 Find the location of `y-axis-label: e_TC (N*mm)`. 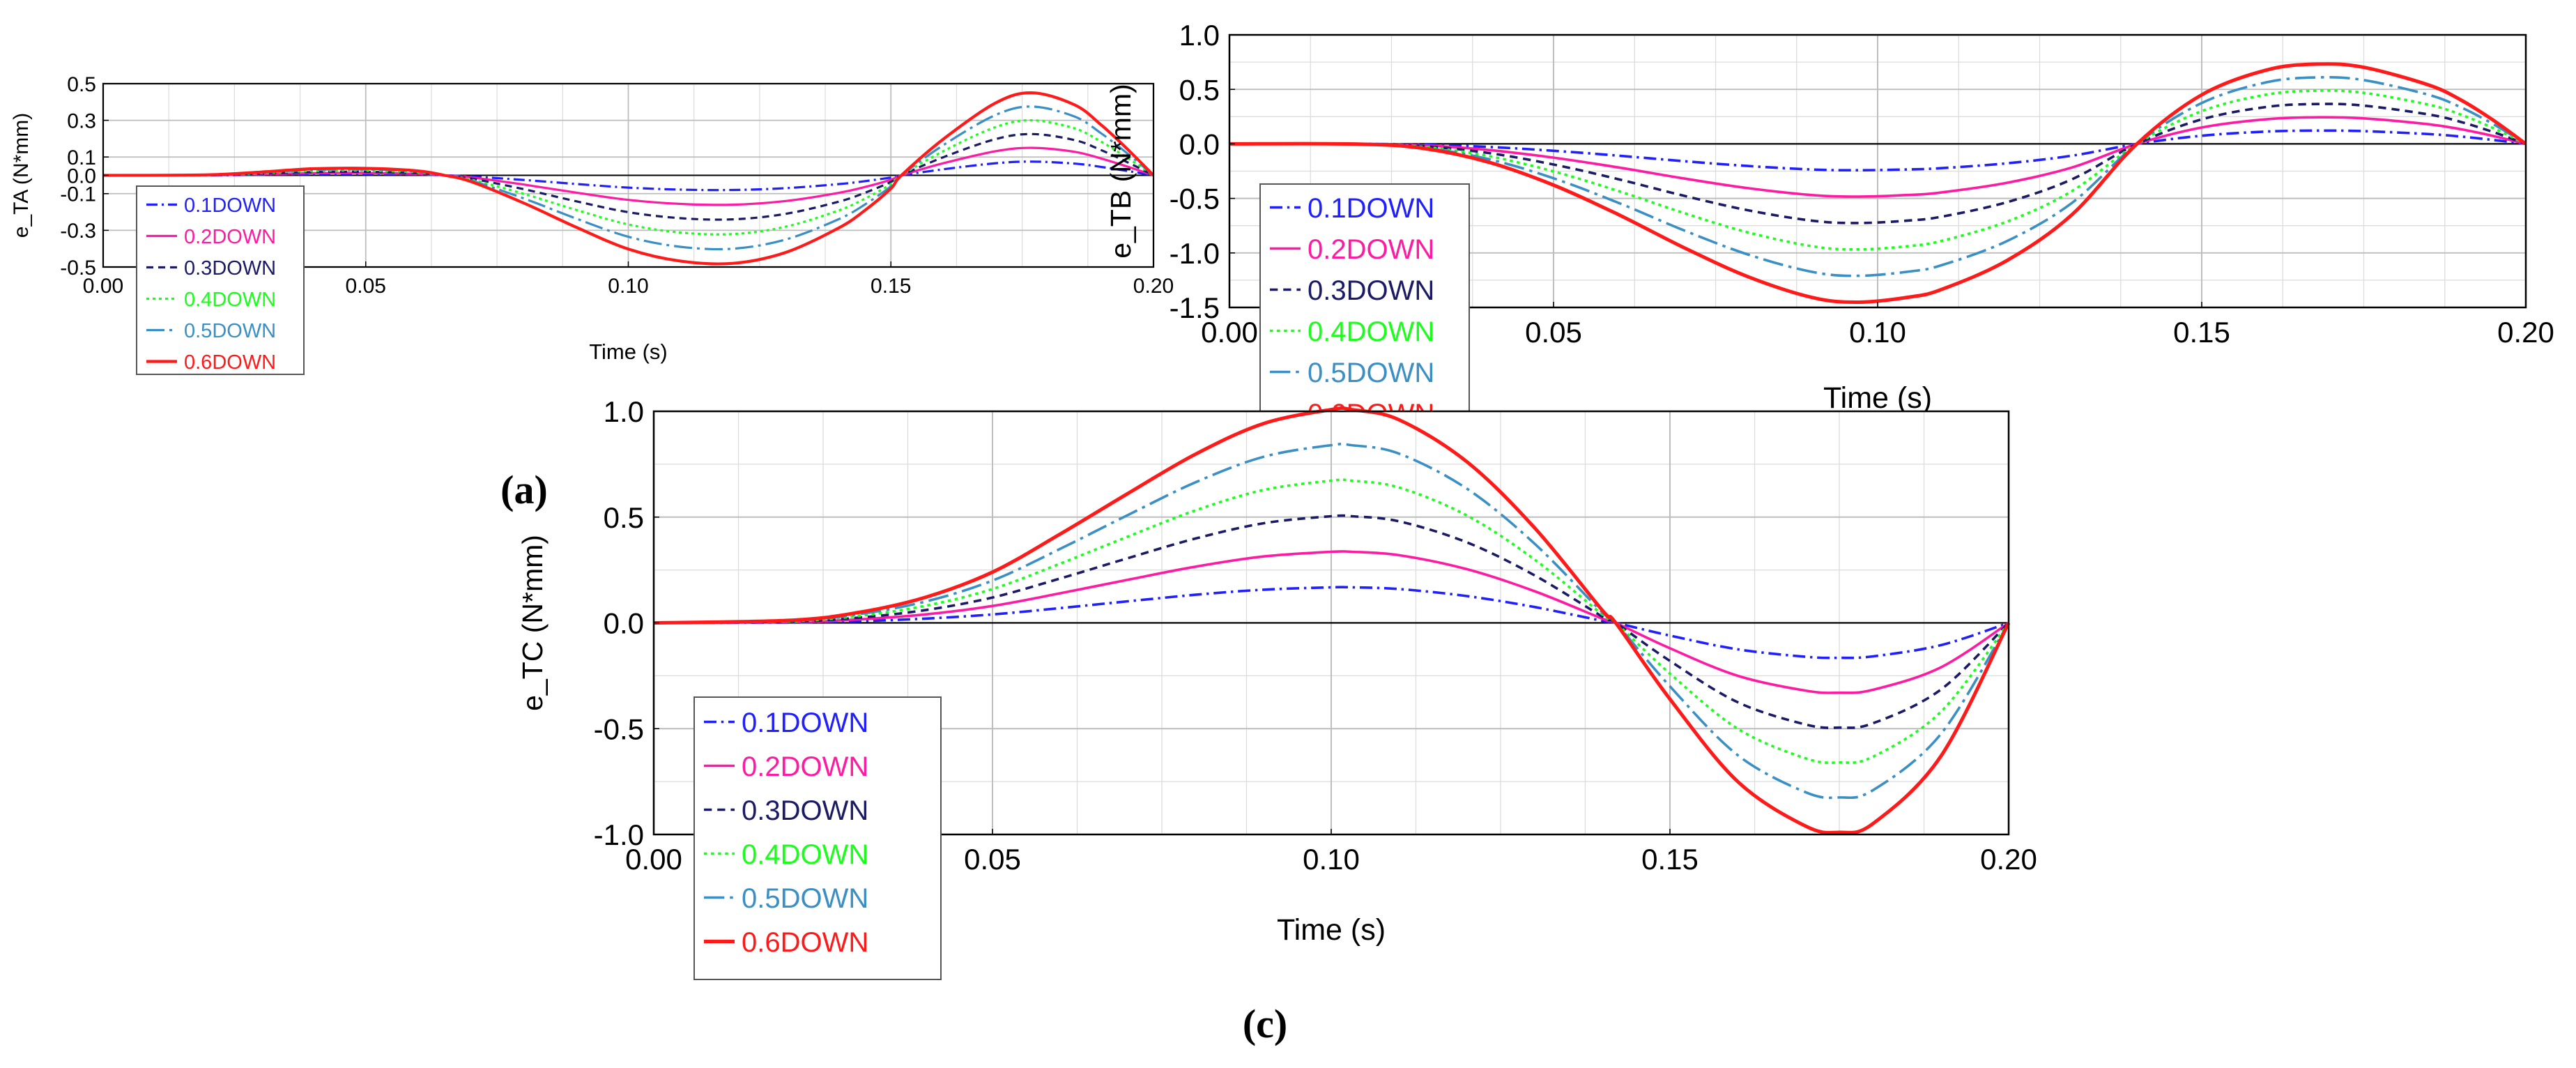

y-axis-label: e_TC (N*mm) is located at coordinates (532, 623).